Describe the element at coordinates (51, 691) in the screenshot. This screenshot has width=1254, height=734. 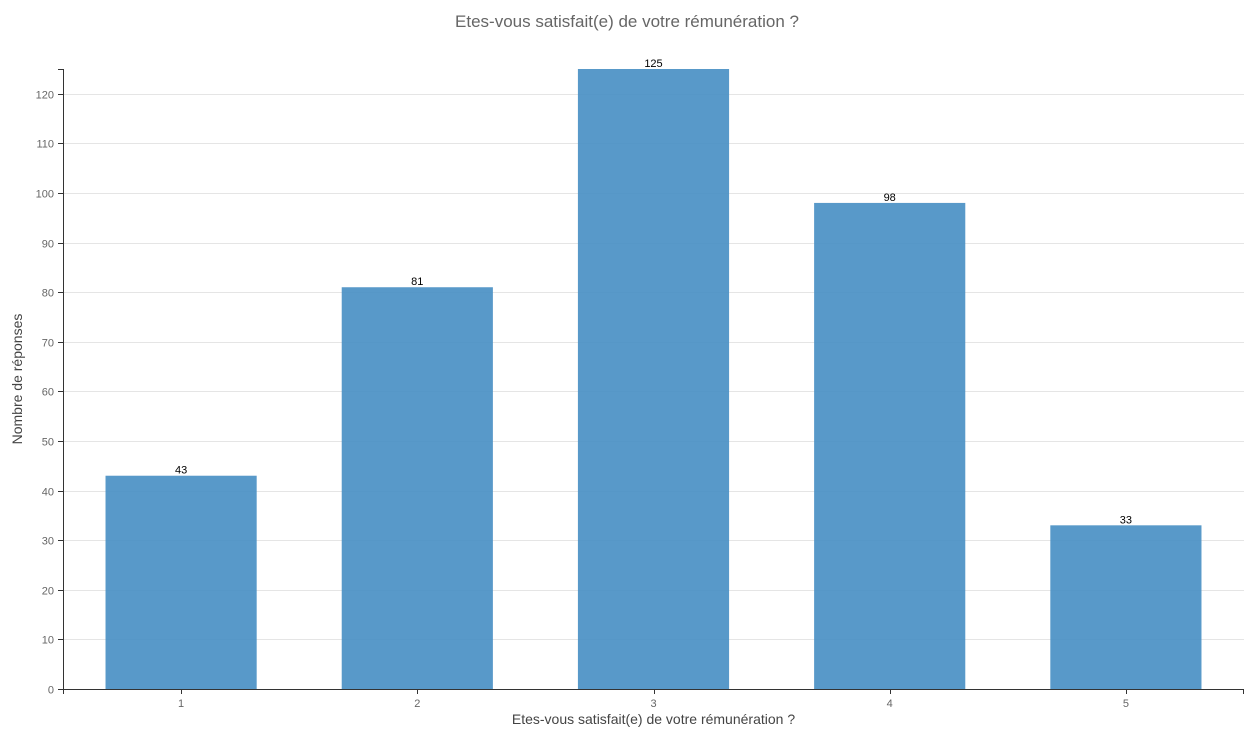
I see `y-tick-label: 0` at that location.